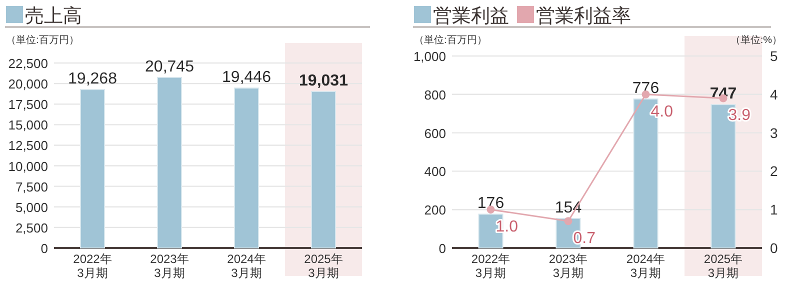 This screenshot has height=284, width=786. I want to click on legend-label: 売上高, so click(53, 16).